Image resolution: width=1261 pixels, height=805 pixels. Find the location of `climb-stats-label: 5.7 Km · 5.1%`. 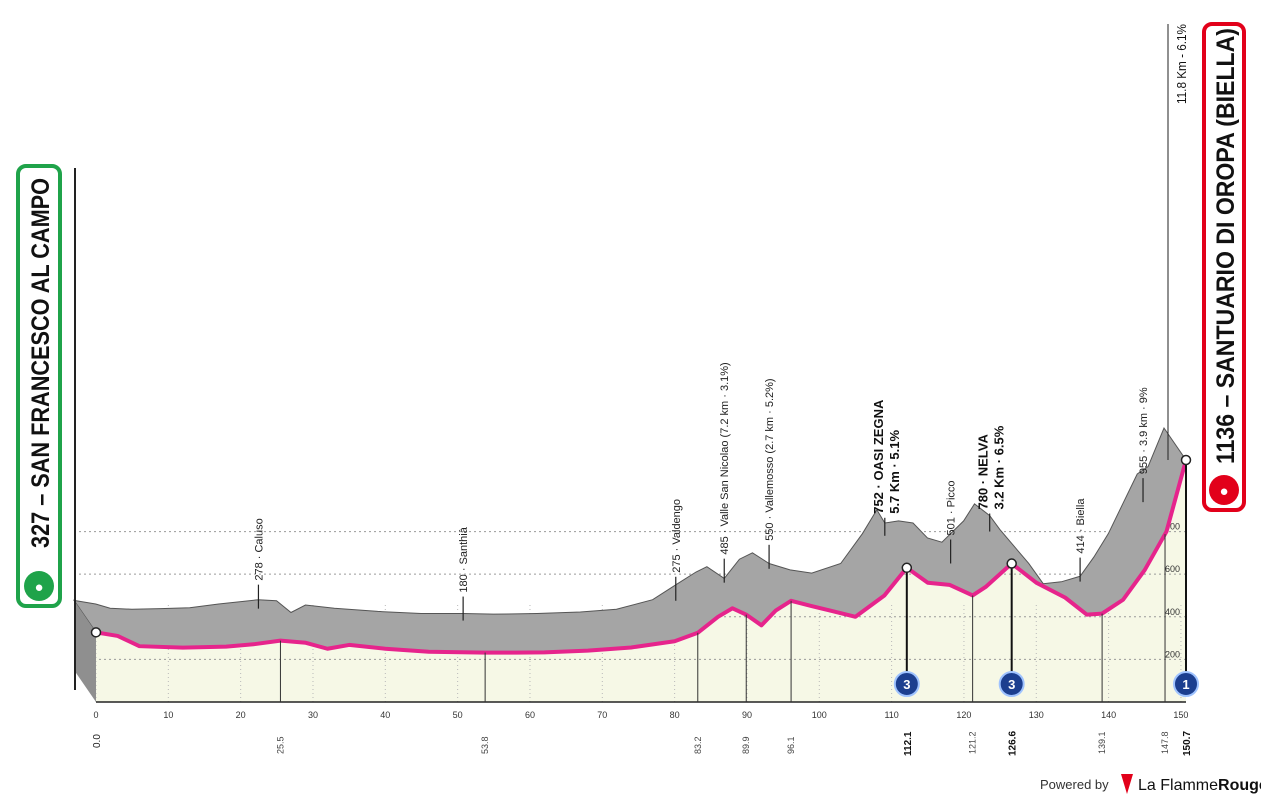

climb-stats-label: 5.7 Km · 5.1% is located at coordinates (894, 472).